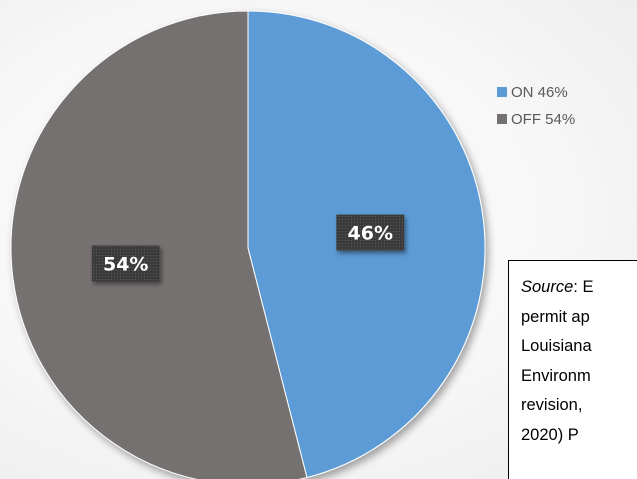 Image resolution: width=637 pixels, height=479 pixels. I want to click on data-label-off: 54%, so click(125, 263).